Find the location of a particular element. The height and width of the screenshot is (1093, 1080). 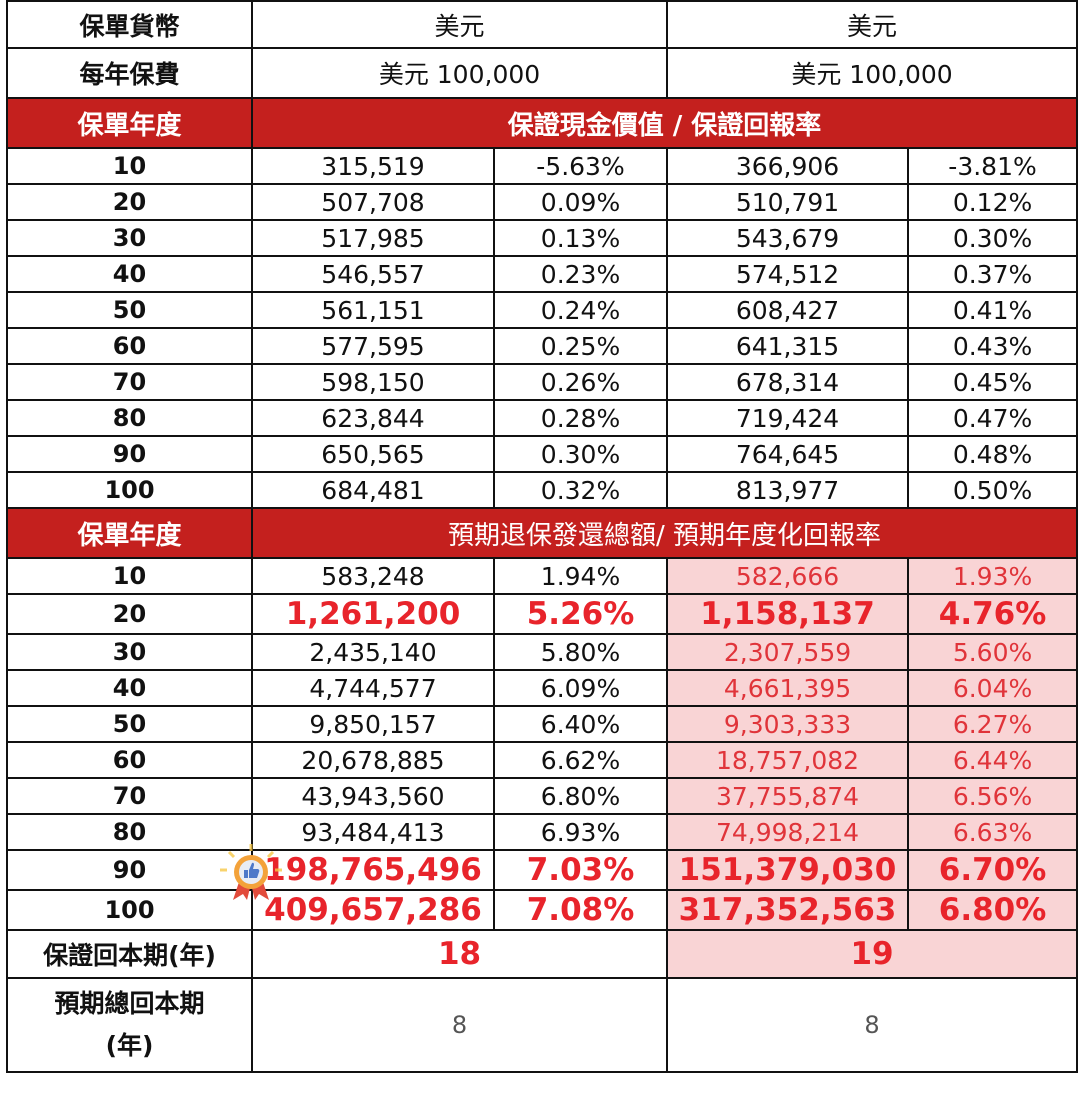

guaranteed-row: 90 650,565 0.30% 764,645 0.48% is located at coordinates (542, 454).